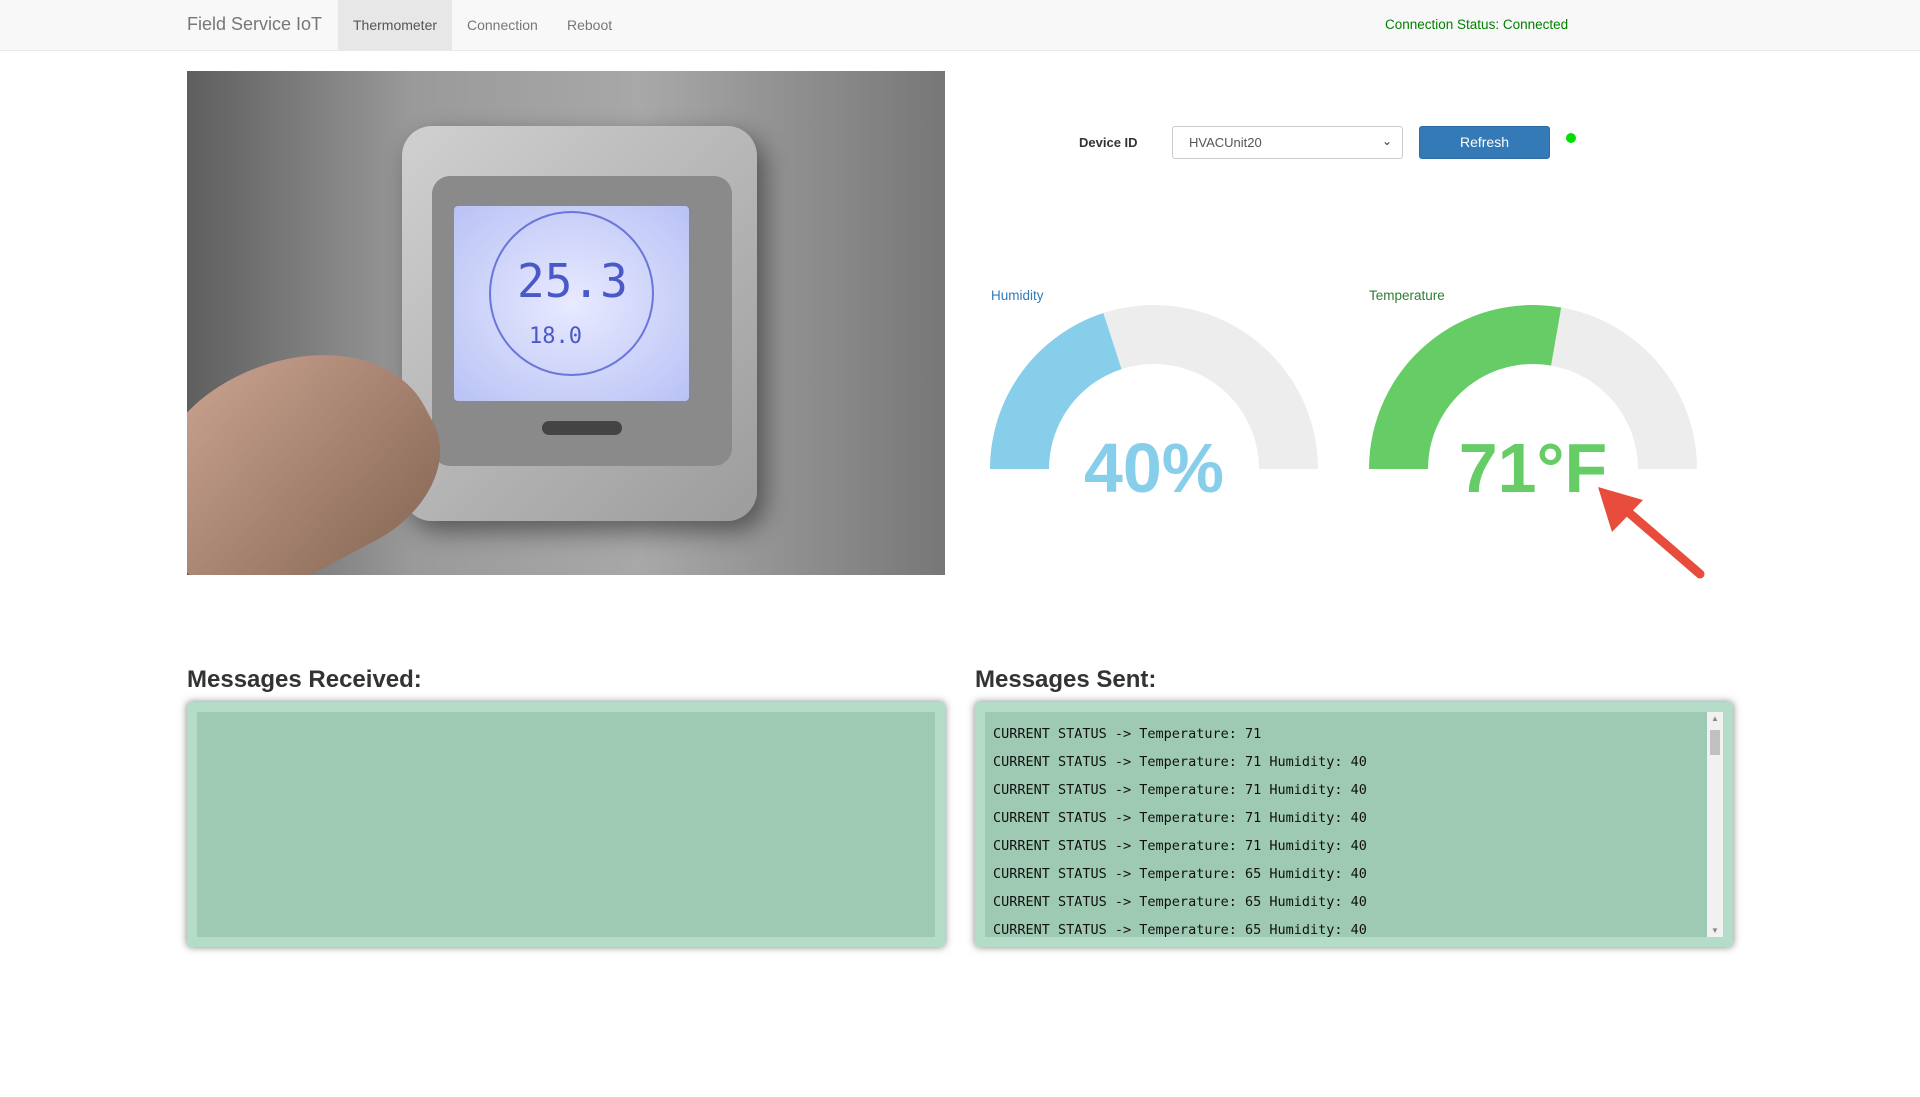  What do you see at coordinates (1715, 824) in the screenshot?
I see `scrollbar: ▲ ▼` at bounding box center [1715, 824].